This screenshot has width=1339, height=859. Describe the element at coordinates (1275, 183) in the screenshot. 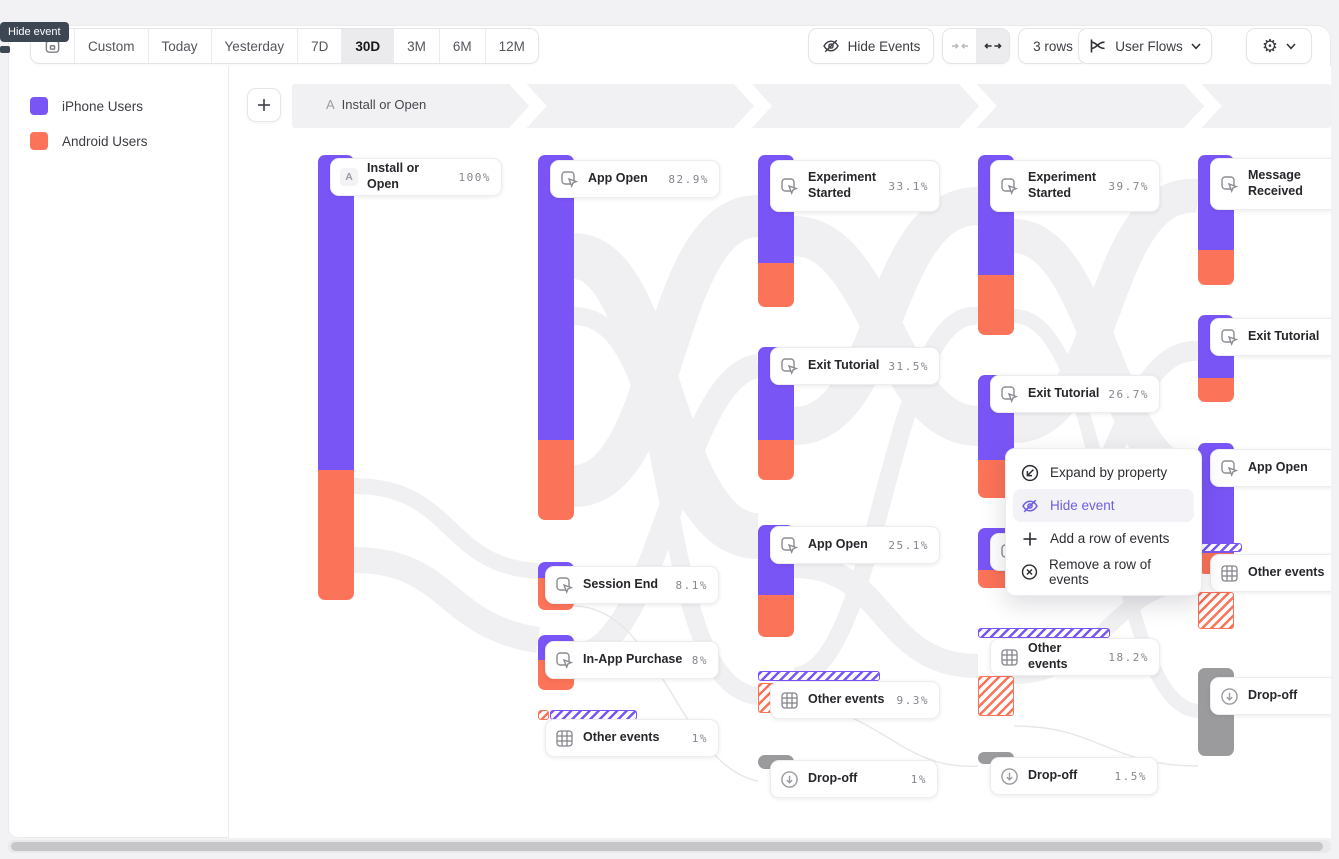

I see `node-label: Message Received` at that location.